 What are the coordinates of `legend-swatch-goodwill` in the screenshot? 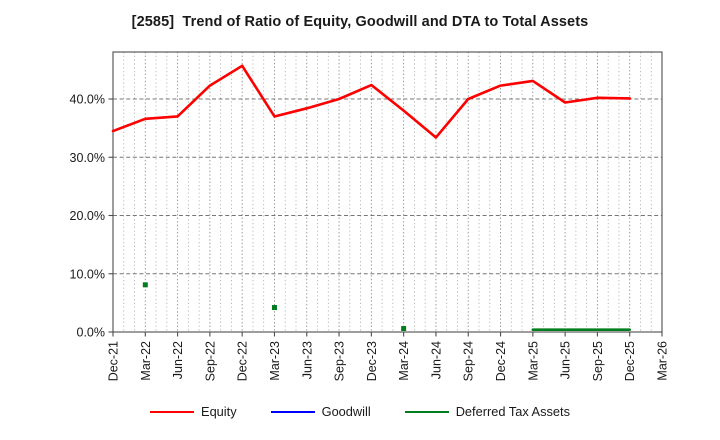 It's located at (292, 411).